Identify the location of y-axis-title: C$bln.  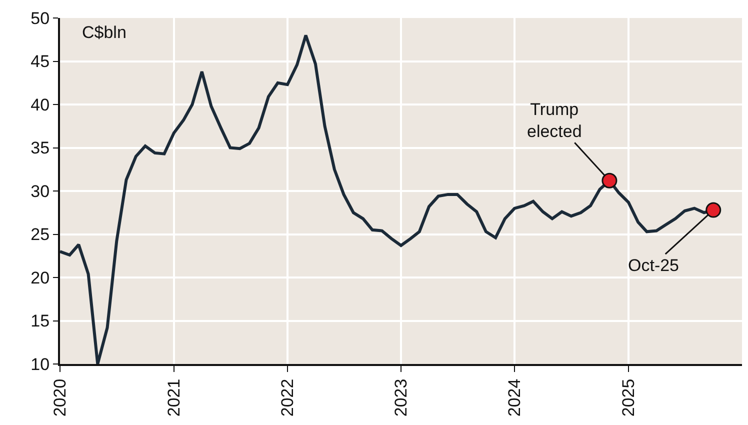
(104, 32).